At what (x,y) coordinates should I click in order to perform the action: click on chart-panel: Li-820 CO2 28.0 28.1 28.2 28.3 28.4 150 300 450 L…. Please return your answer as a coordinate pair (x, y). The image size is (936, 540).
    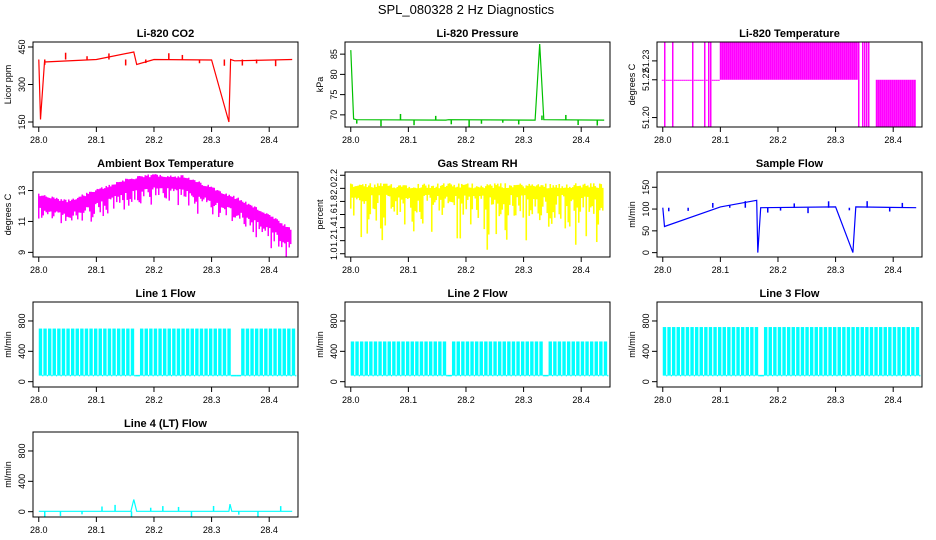
    Looking at the image, I should click on (151, 86).